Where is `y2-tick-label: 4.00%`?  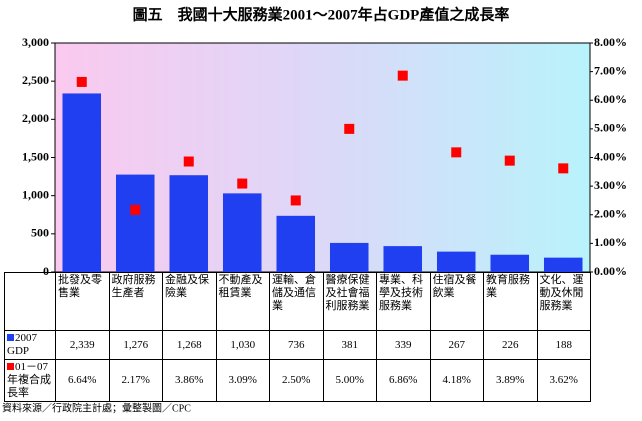 y2-tick-label: 4.00% is located at coordinates (610, 156).